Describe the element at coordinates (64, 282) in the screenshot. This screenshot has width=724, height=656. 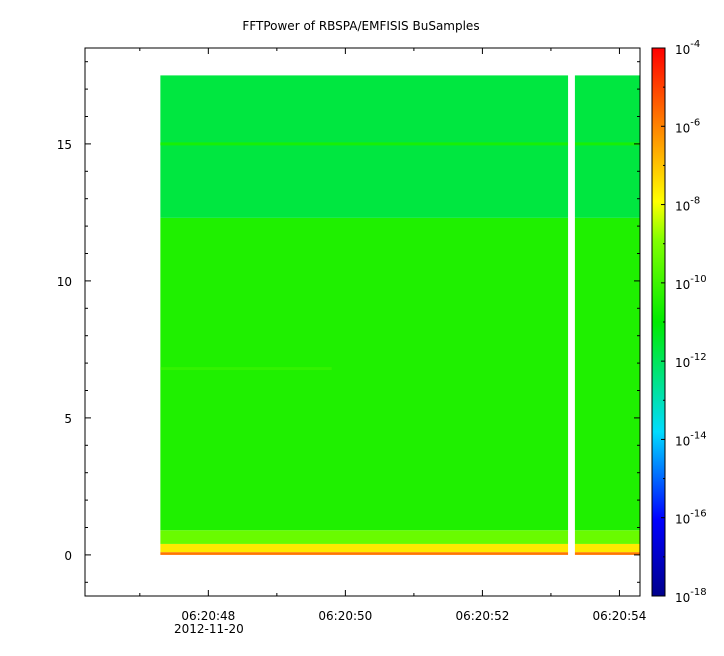
I see `y-tick-label: 10` at that location.